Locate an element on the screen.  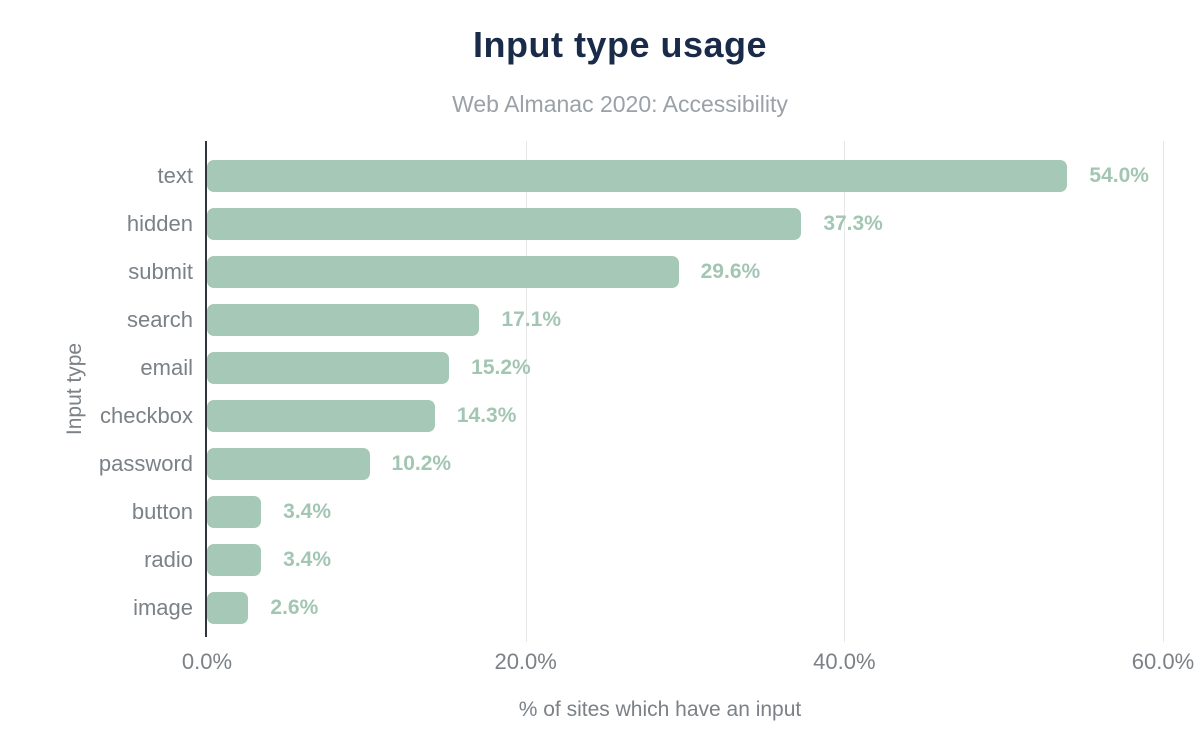
category-label: image is located at coordinates (163, 607).